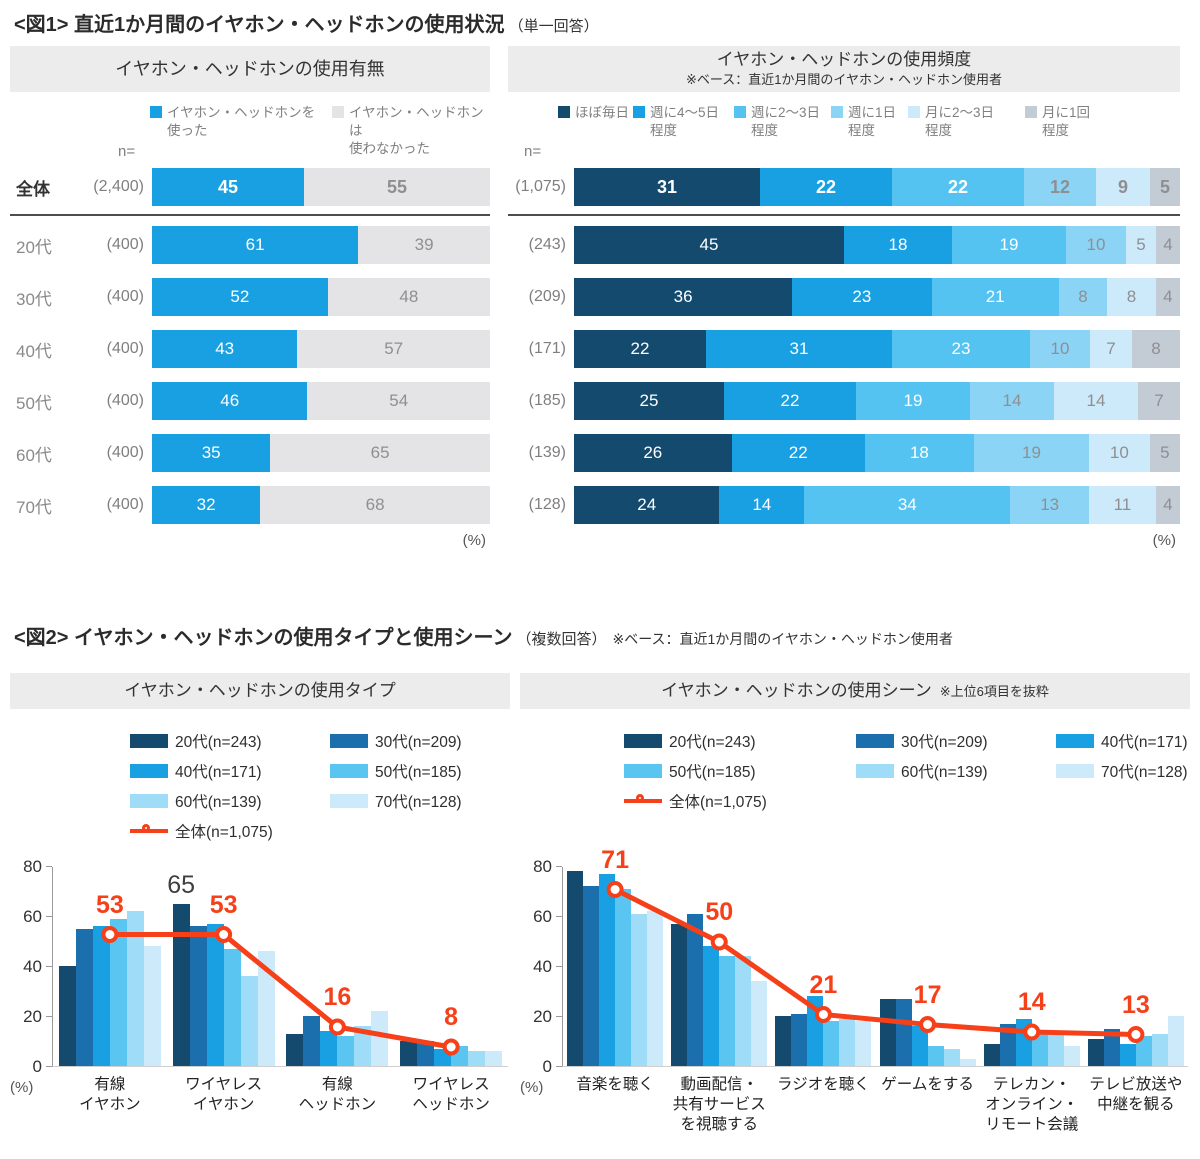 The width and height of the screenshot is (1200, 1159). I want to click on row-n: (400), so click(125, 244).